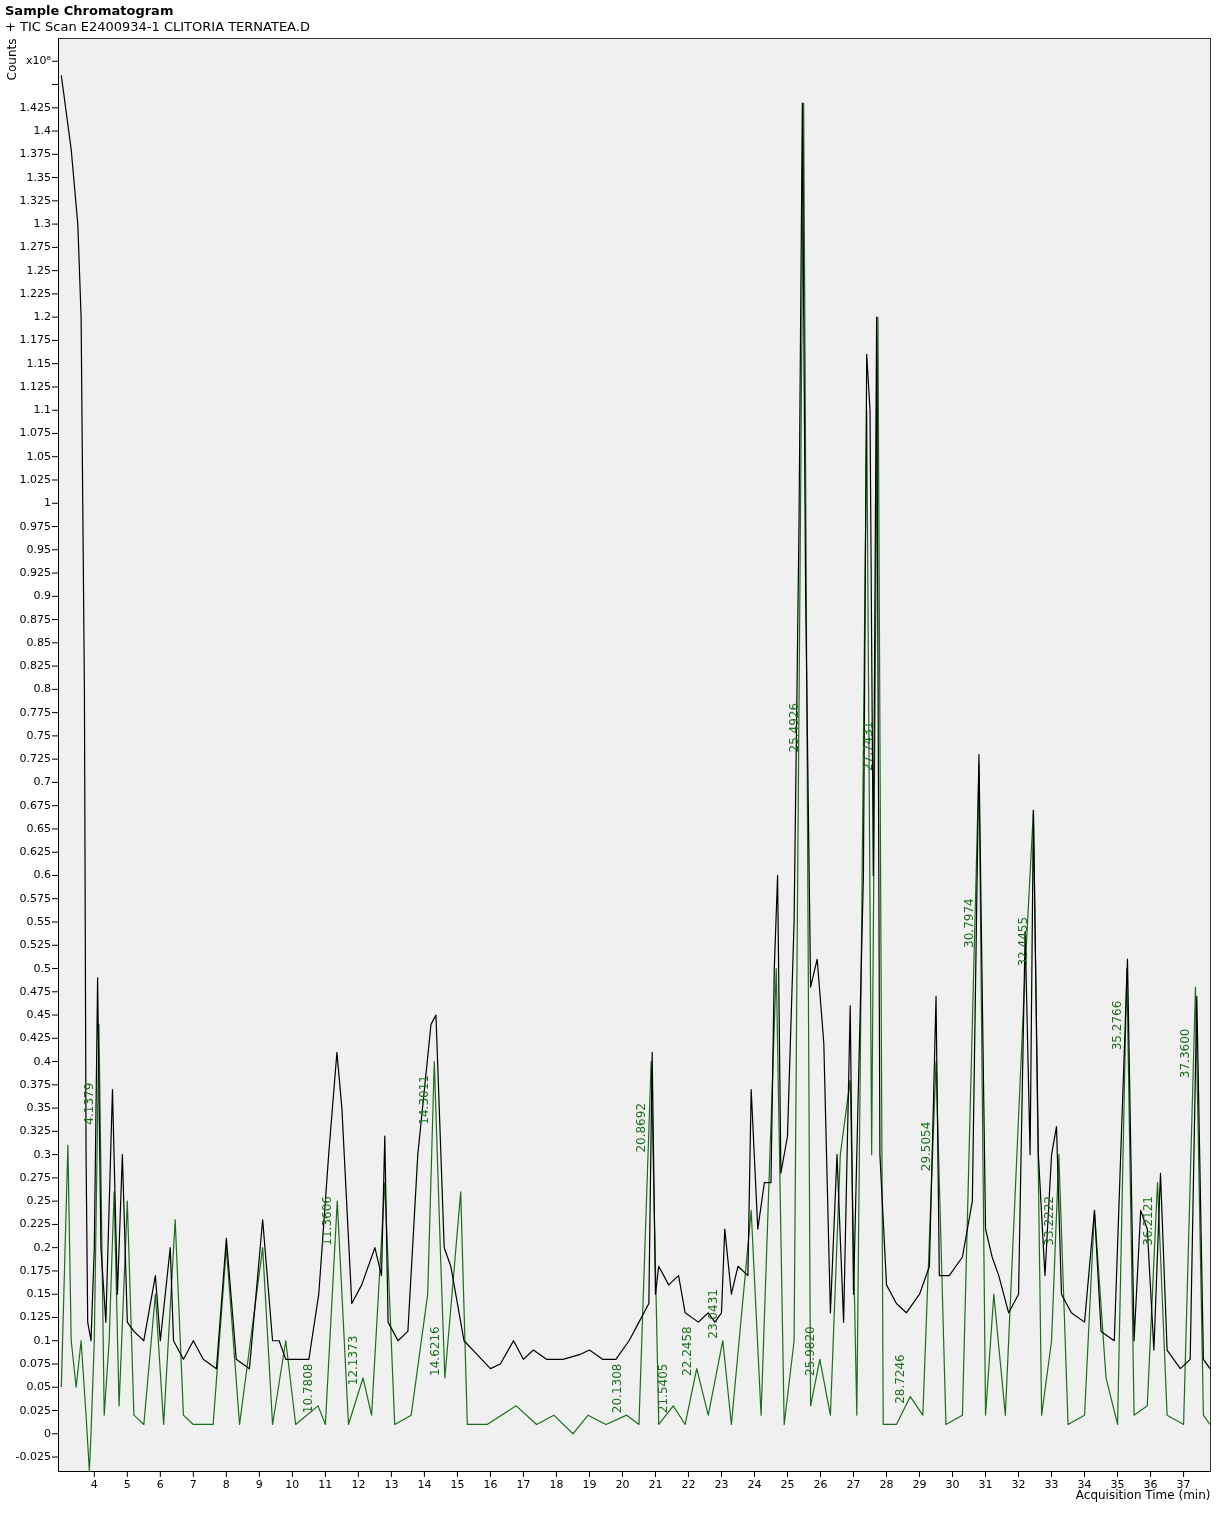 The width and height of the screenshot is (1223, 1519). Describe the element at coordinates (94, 1484) in the screenshot. I see `x-tick-label: 4` at that location.